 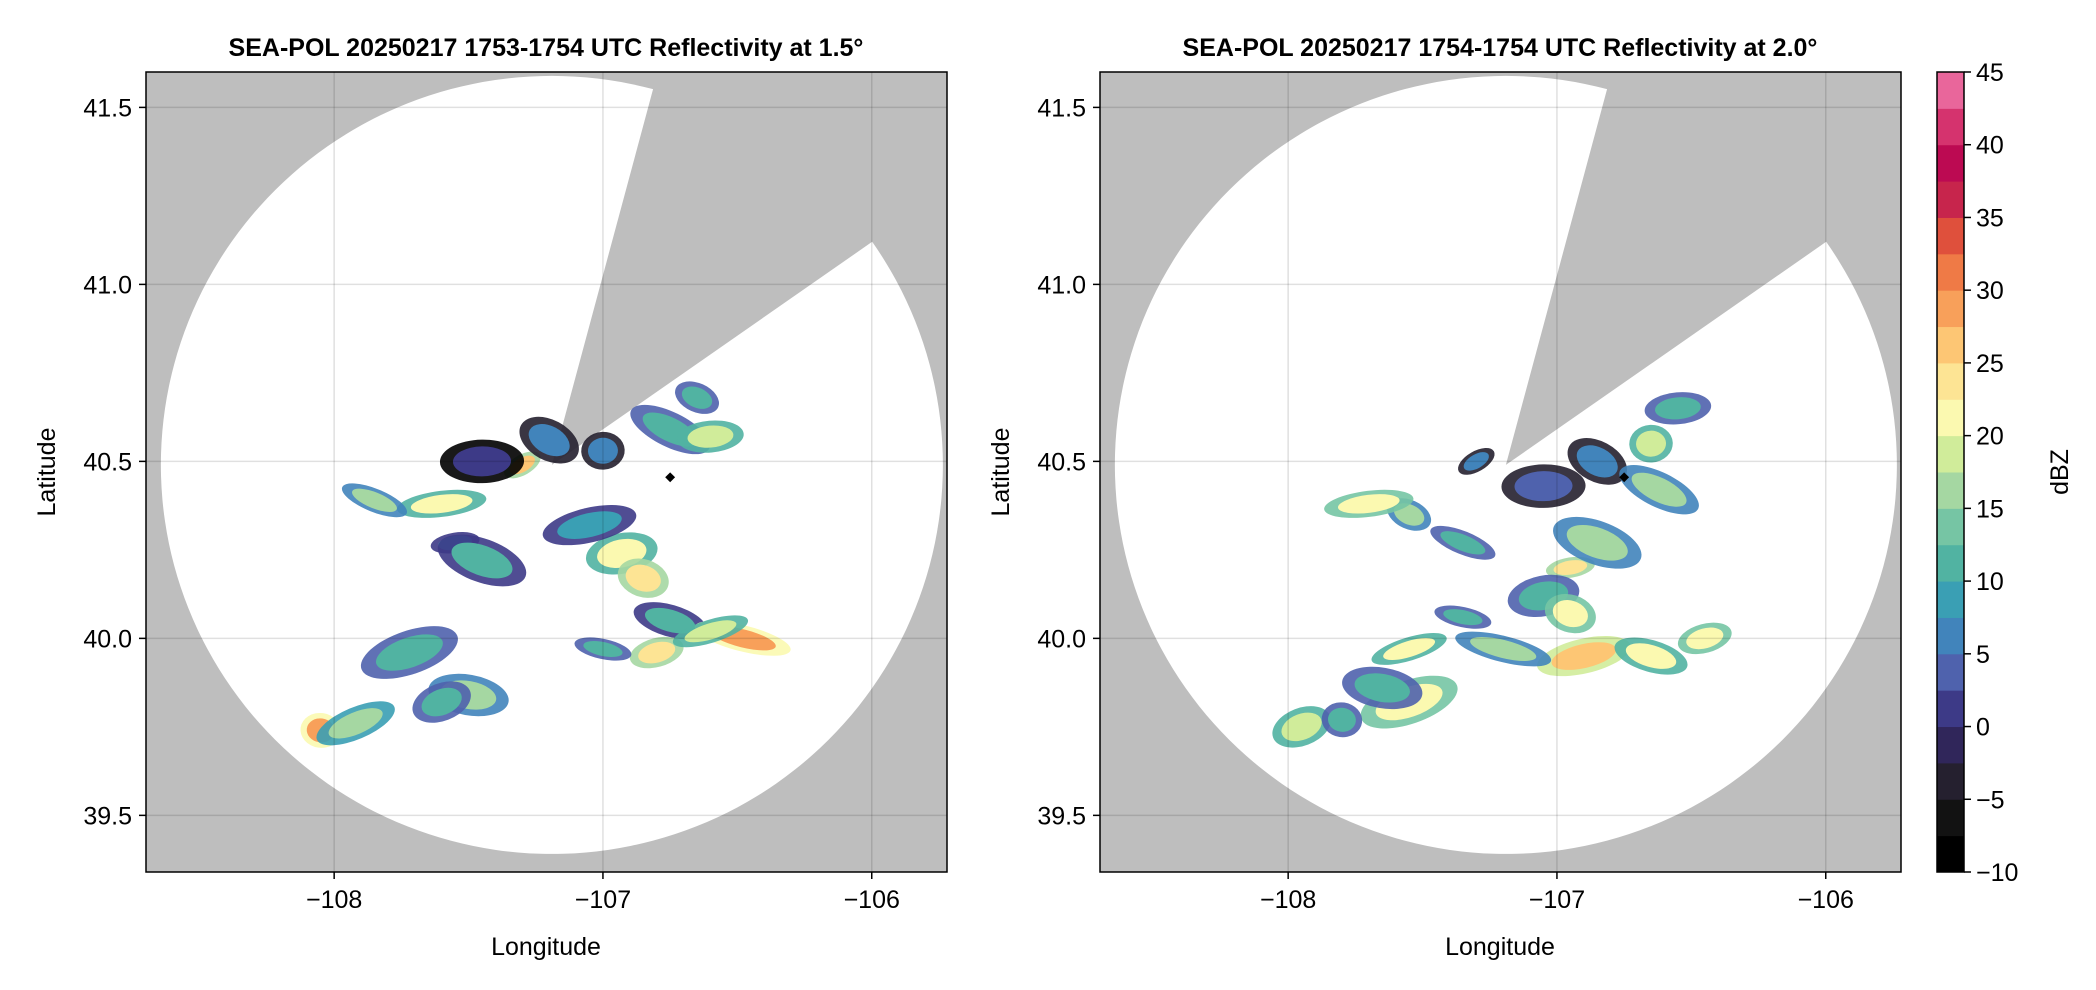 What do you see at coordinates (545, 564) in the screenshot?
I see `left-echoes` at bounding box center [545, 564].